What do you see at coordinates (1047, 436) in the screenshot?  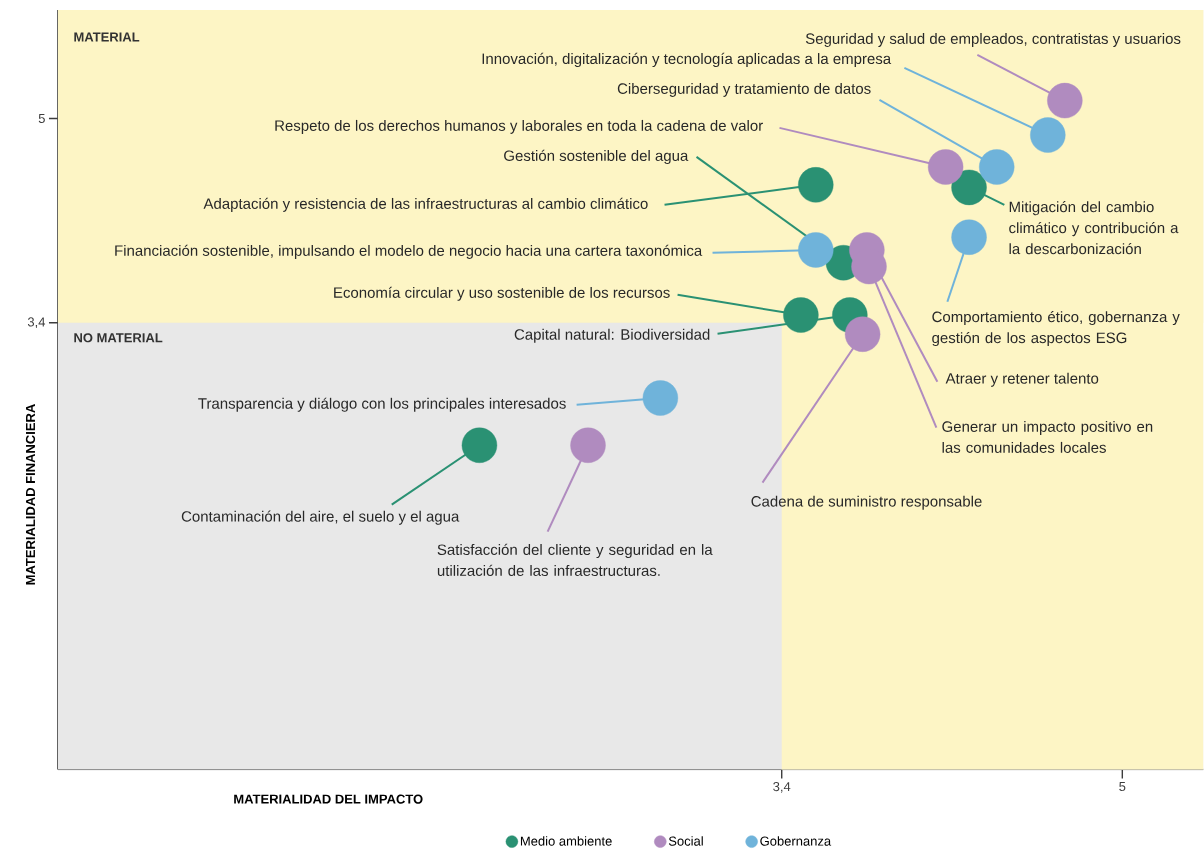 I see `annotation: Generar un impacto positivo en las comunidades locales` at bounding box center [1047, 436].